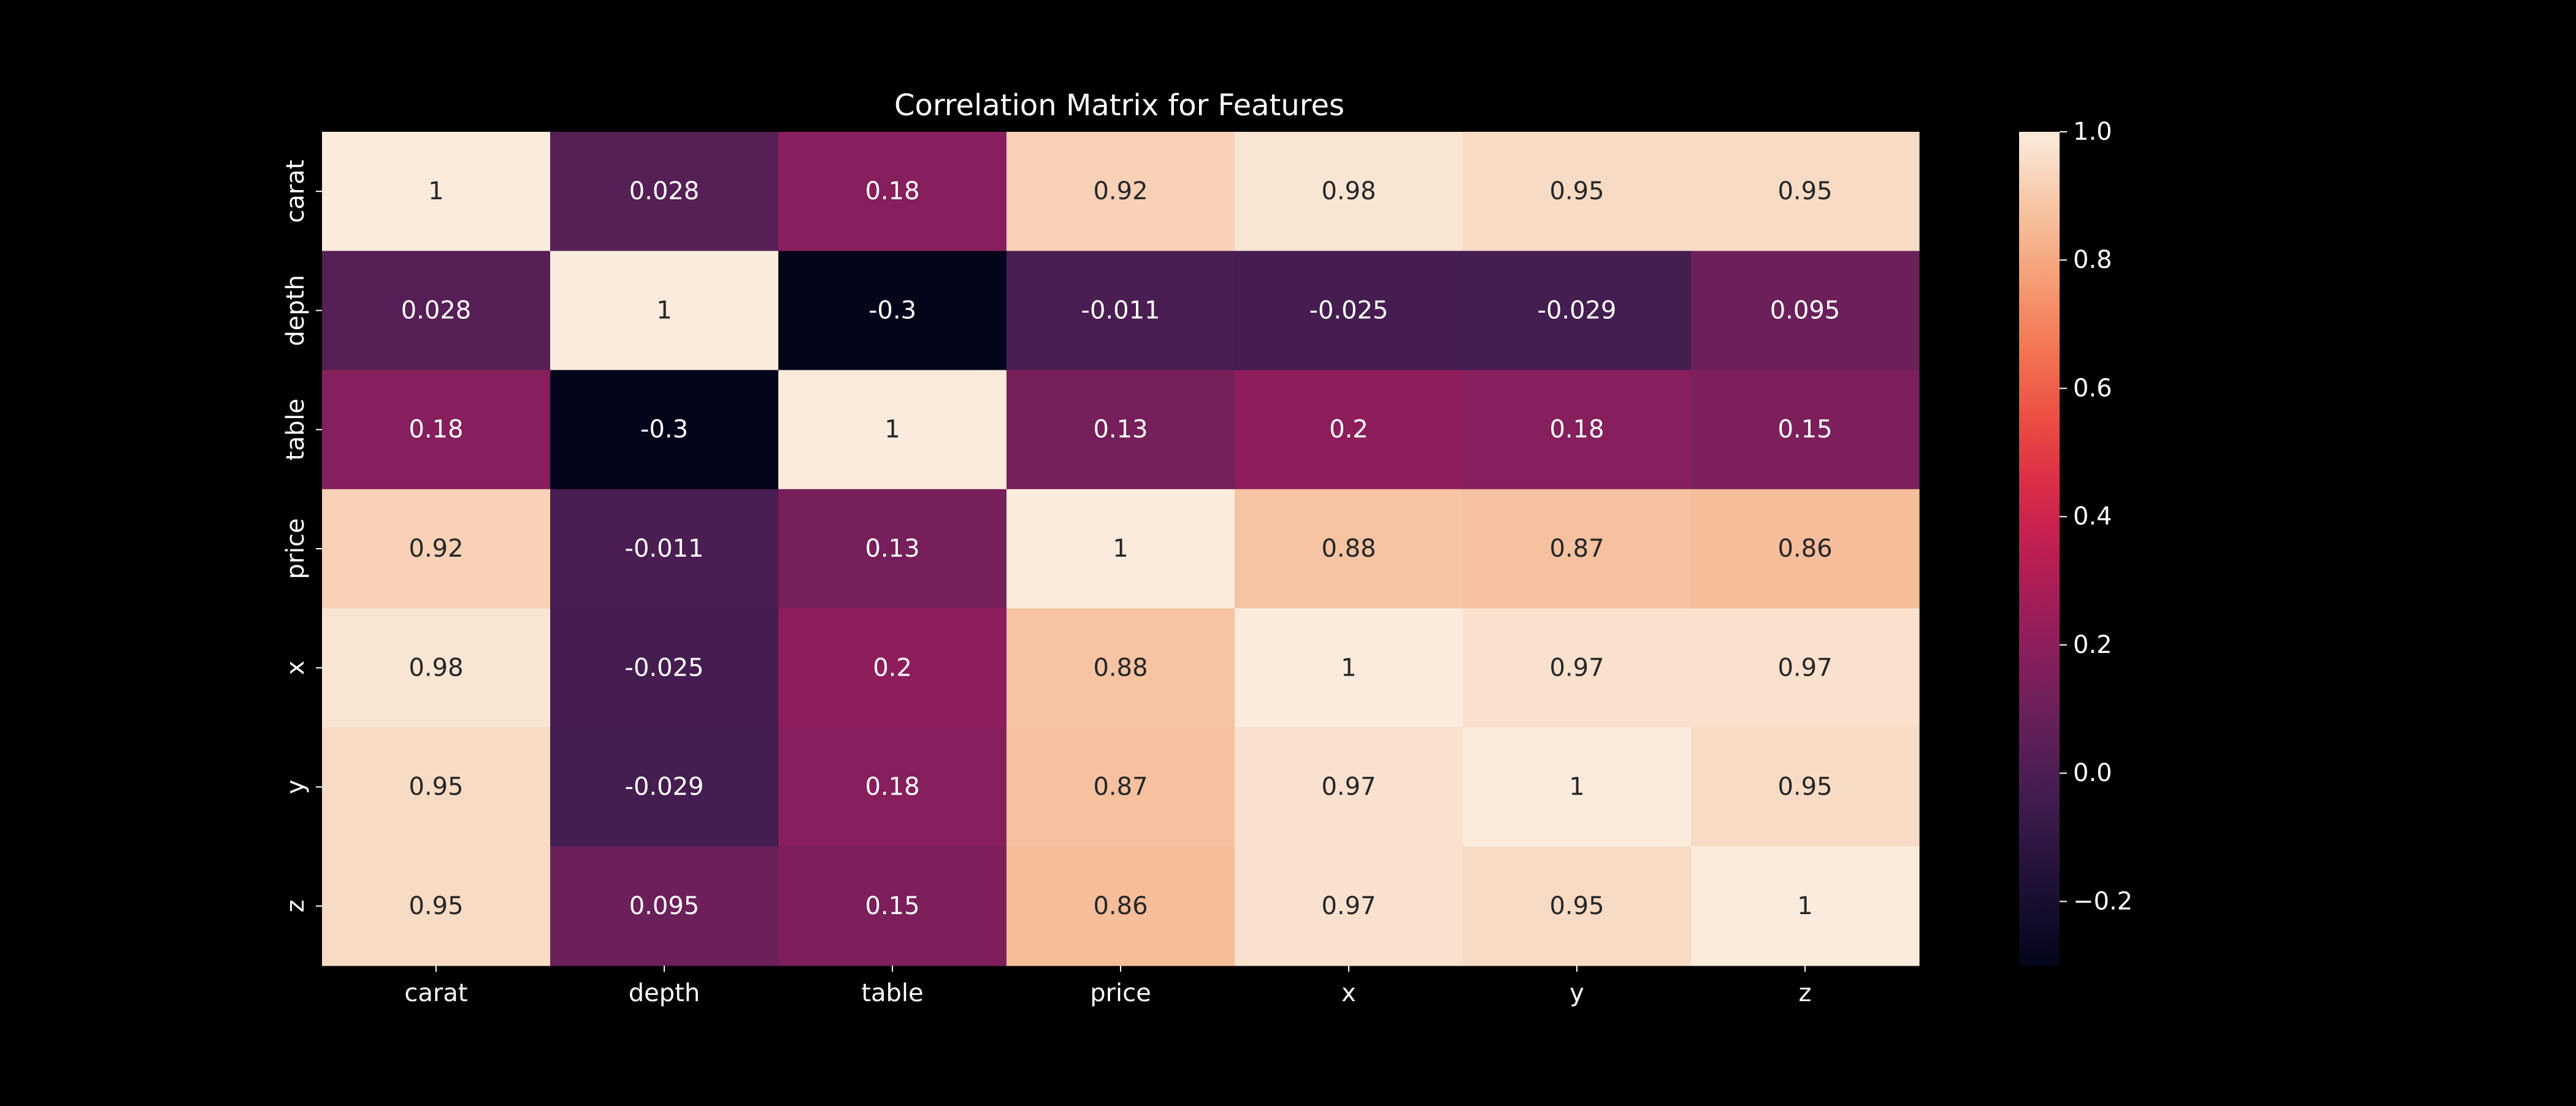  Describe the element at coordinates (296, 548) in the screenshot. I see `y-tick-label-price: price` at that location.